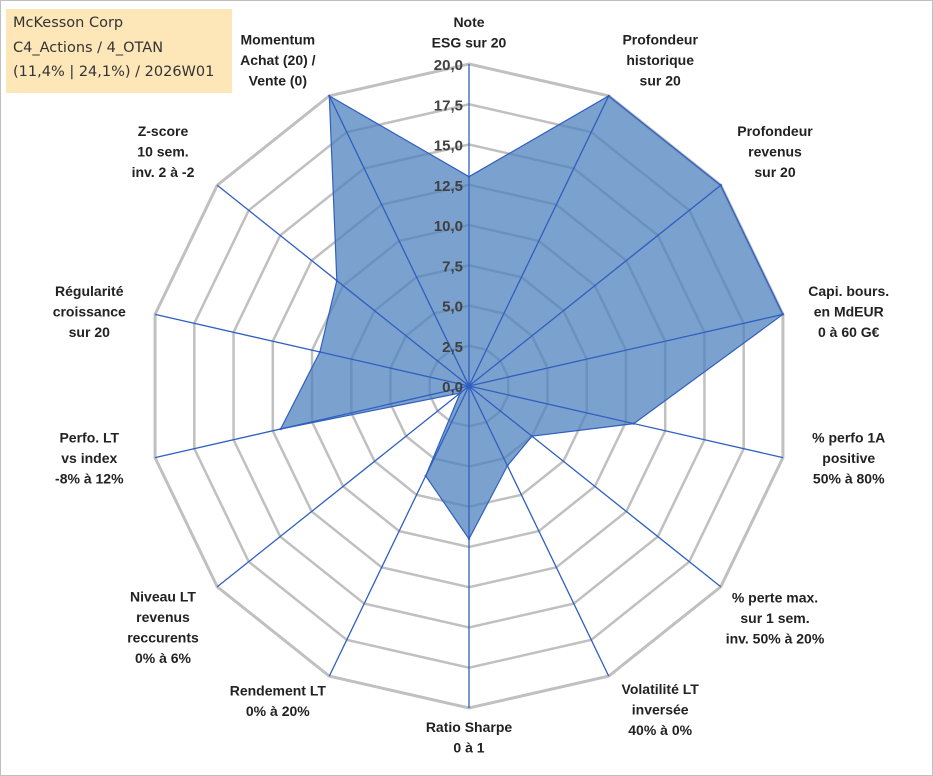  I want to click on axis-label: Profondeur historique sur 20, so click(660, 59).